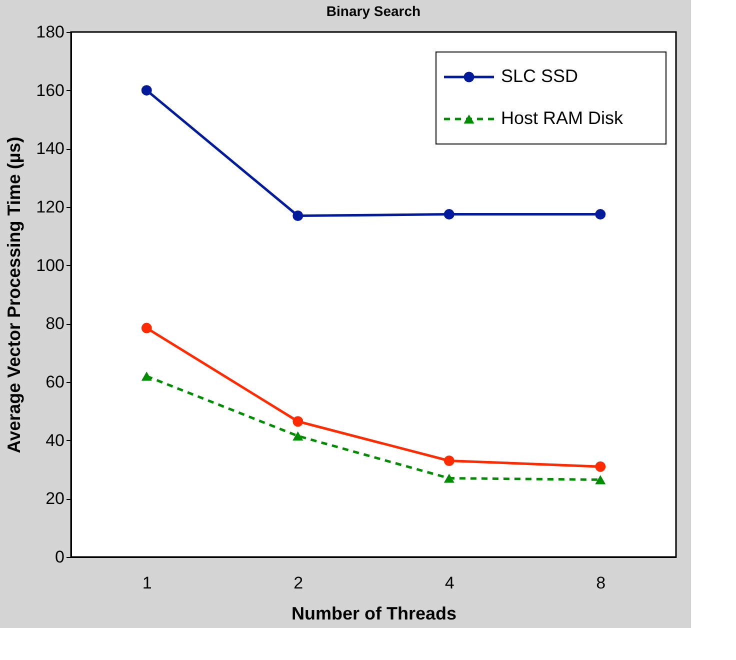 Image resolution: width=736 pixels, height=660 pixels. Describe the element at coordinates (55, 498) in the screenshot. I see `y-tick-label: 20` at that location.